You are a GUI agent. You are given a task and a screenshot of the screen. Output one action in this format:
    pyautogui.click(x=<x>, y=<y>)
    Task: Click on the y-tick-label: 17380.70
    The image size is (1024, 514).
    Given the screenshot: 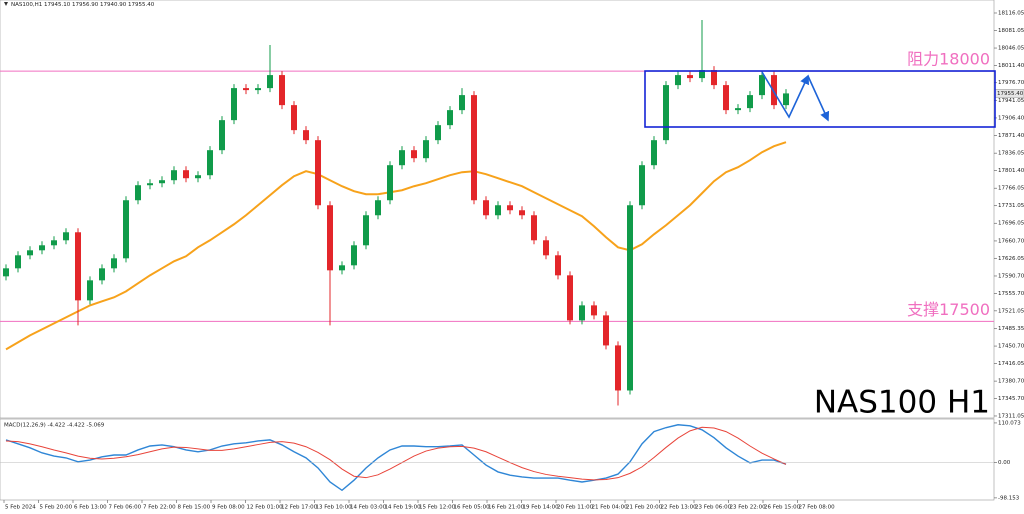 What is the action you would take?
    pyautogui.click(x=1011, y=382)
    